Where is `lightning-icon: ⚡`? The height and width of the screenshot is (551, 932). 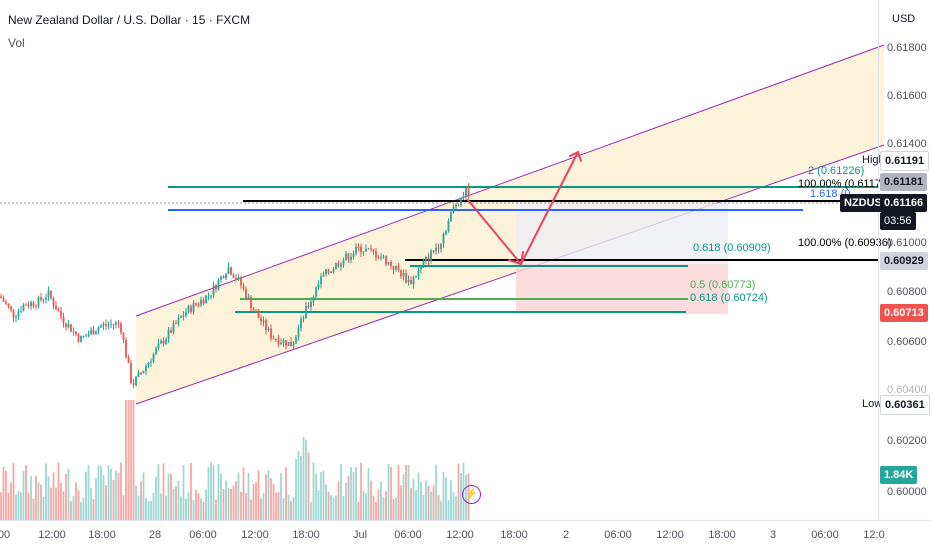
lightning-icon: ⚡ is located at coordinates (471, 494).